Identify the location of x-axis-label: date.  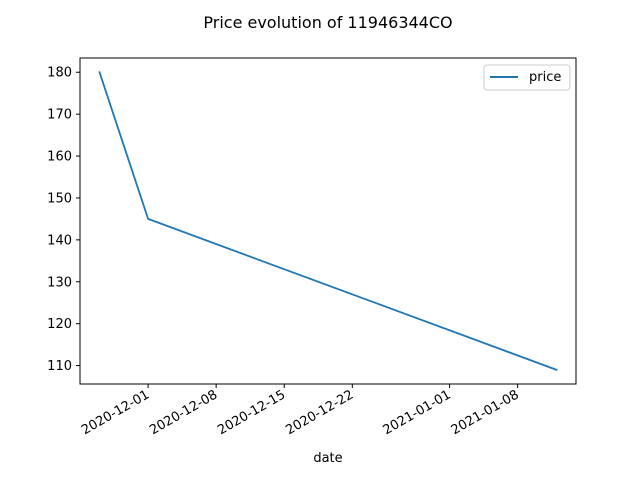
(327, 458).